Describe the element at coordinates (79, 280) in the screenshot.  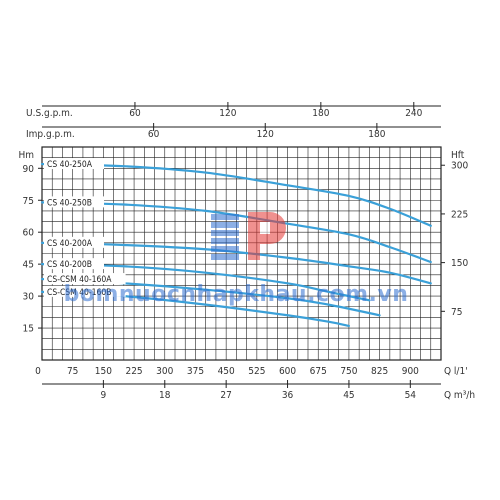
I see `curve-label: CS-CSM 40-160A` at that location.